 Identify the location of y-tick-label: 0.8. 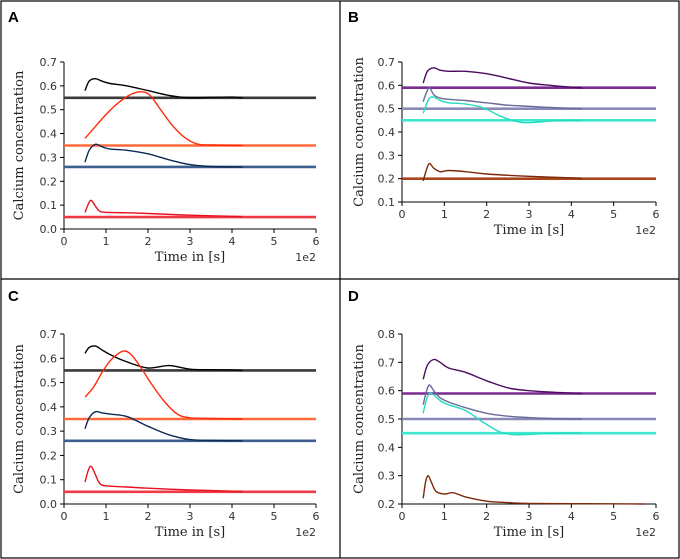
(387, 334).